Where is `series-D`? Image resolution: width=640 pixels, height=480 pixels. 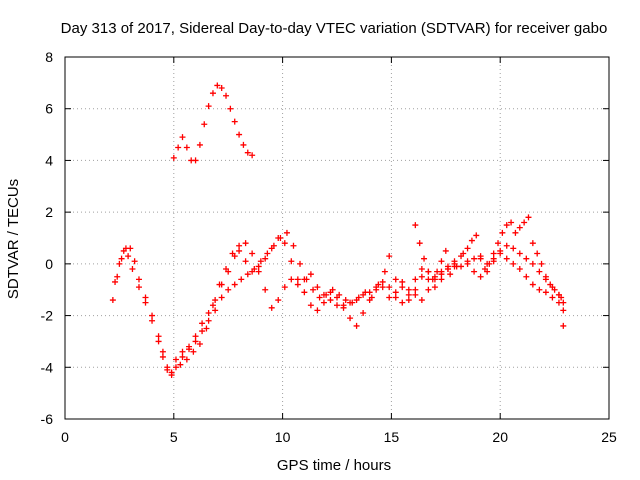
series-D is located at coordinates (213, 123).